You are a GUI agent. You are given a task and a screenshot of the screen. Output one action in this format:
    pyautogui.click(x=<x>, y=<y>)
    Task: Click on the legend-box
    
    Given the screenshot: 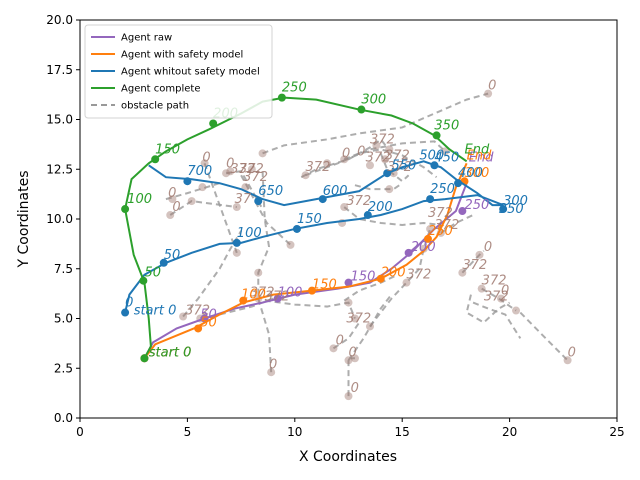 What is the action you would take?
    pyautogui.click(x=178, y=71)
    